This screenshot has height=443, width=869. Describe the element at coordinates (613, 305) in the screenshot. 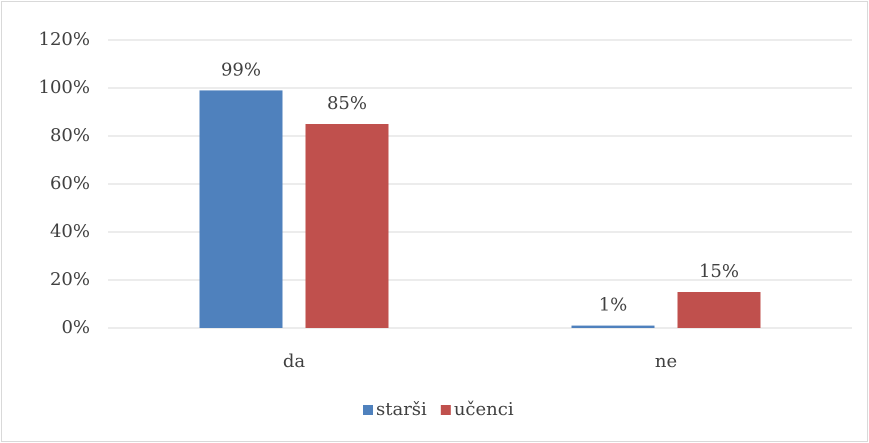

I see `value-label: 1%` at that location.